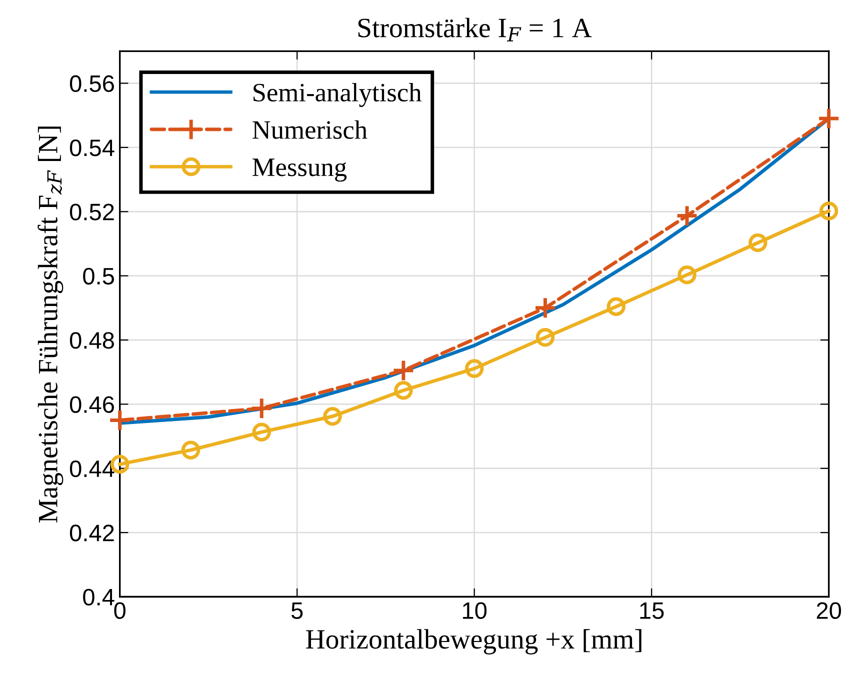 The image size is (844, 682). I want to click on y-tick-label: 0.44, so click(92, 469).